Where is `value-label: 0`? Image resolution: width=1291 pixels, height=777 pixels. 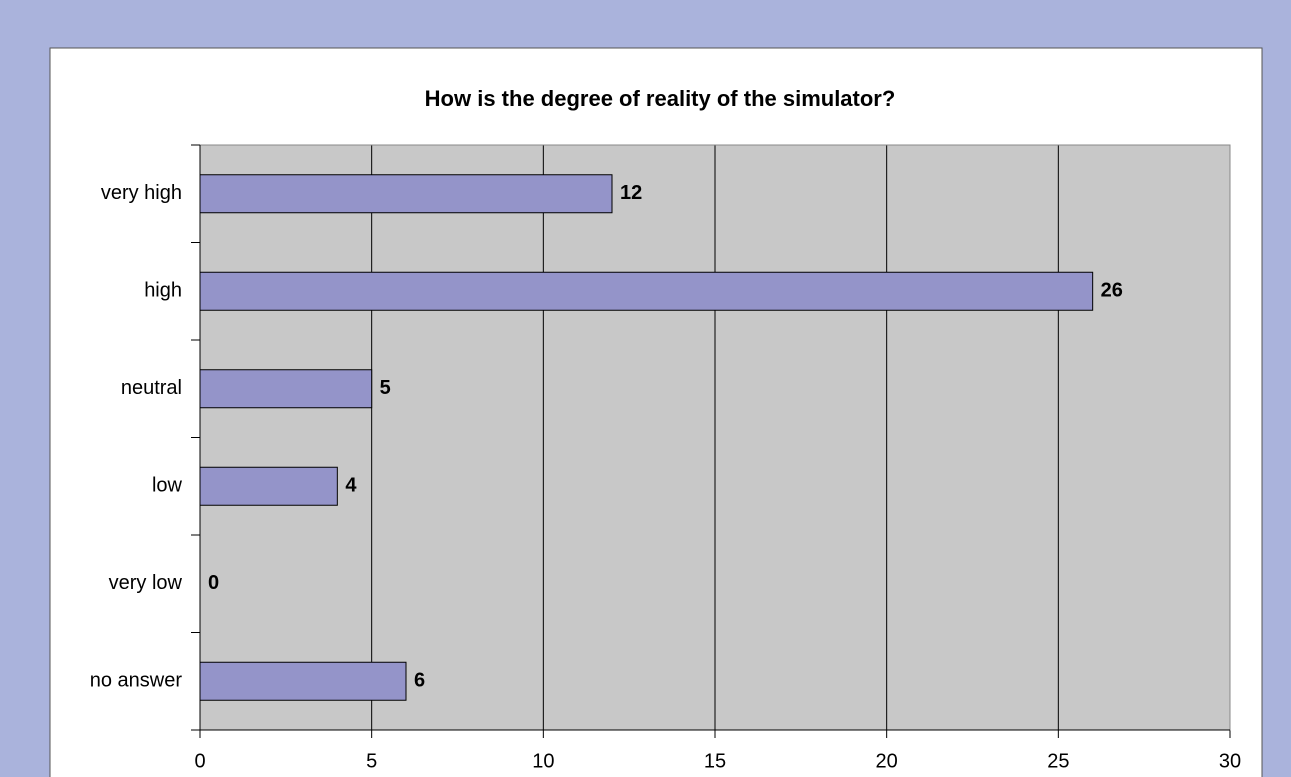 value-label: 0 is located at coordinates (213, 583).